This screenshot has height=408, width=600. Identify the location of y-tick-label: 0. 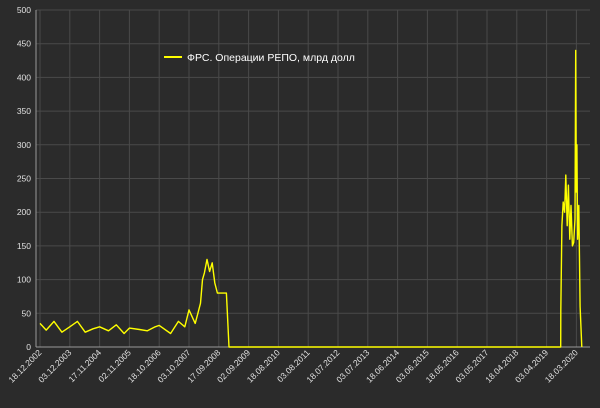
(28, 347).